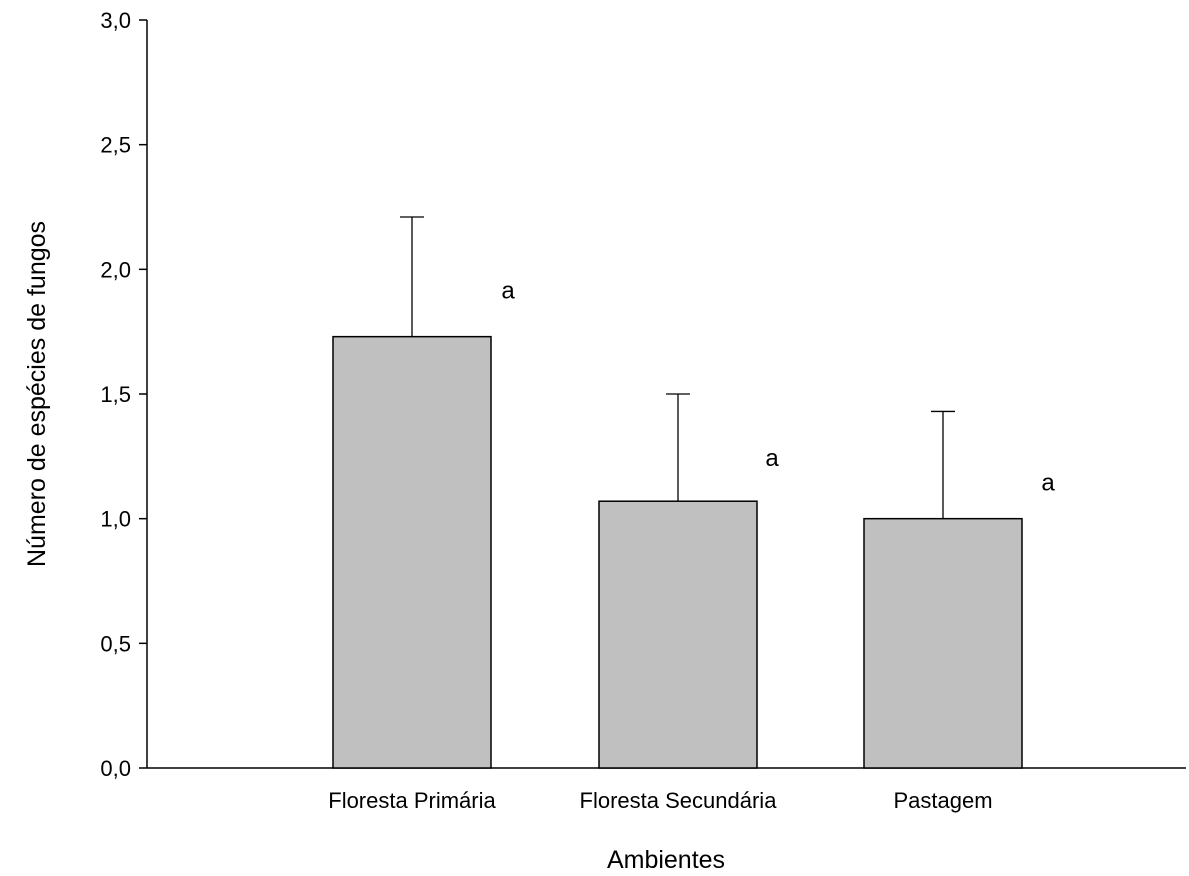  Describe the element at coordinates (412, 800) in the screenshot. I see `x-tick-label: Floresta Primária` at that location.